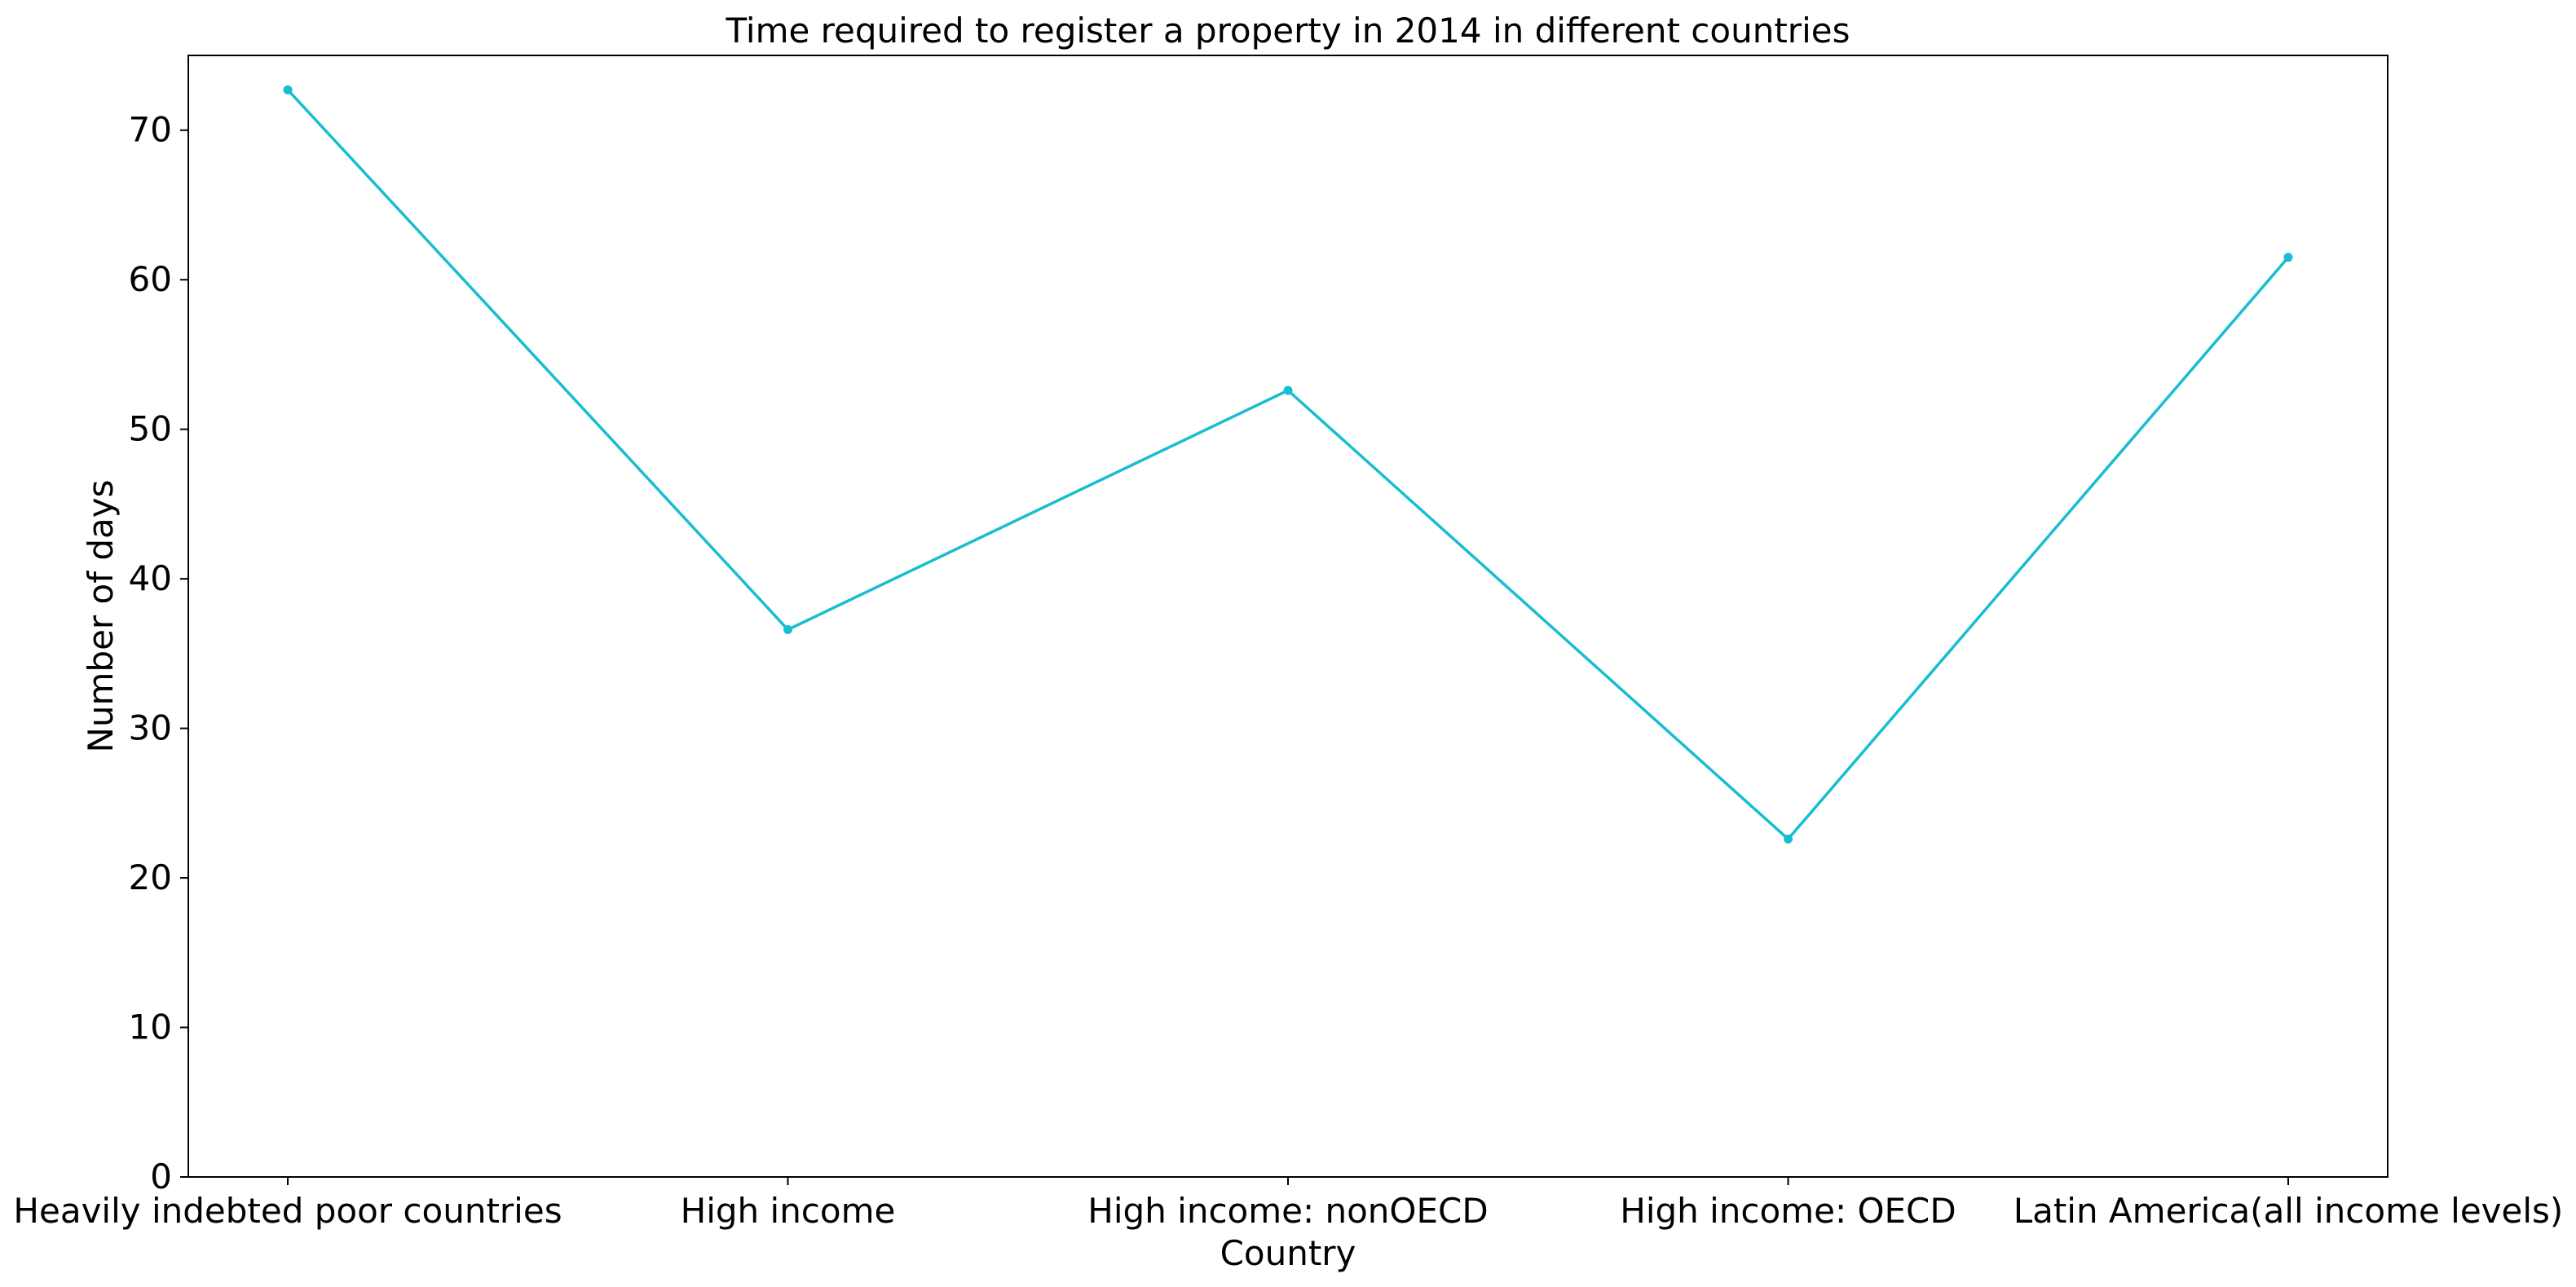 This screenshot has height=1287, width=2576. Describe the element at coordinates (150, 1027) in the screenshot. I see `y-tick-label: 10` at that location.